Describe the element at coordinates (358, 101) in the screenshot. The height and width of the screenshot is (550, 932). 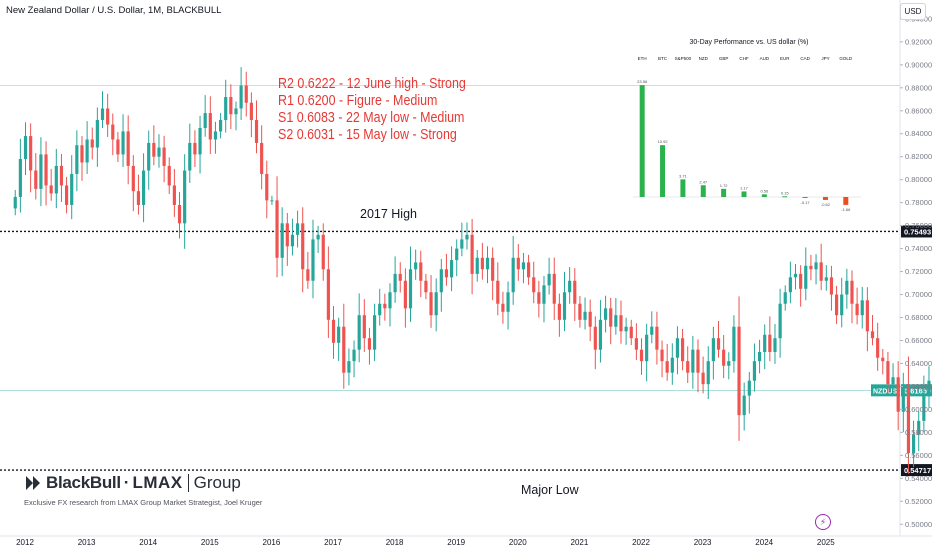
I see `level-r1: R1 0.6200 - Figure - Medium` at that location.